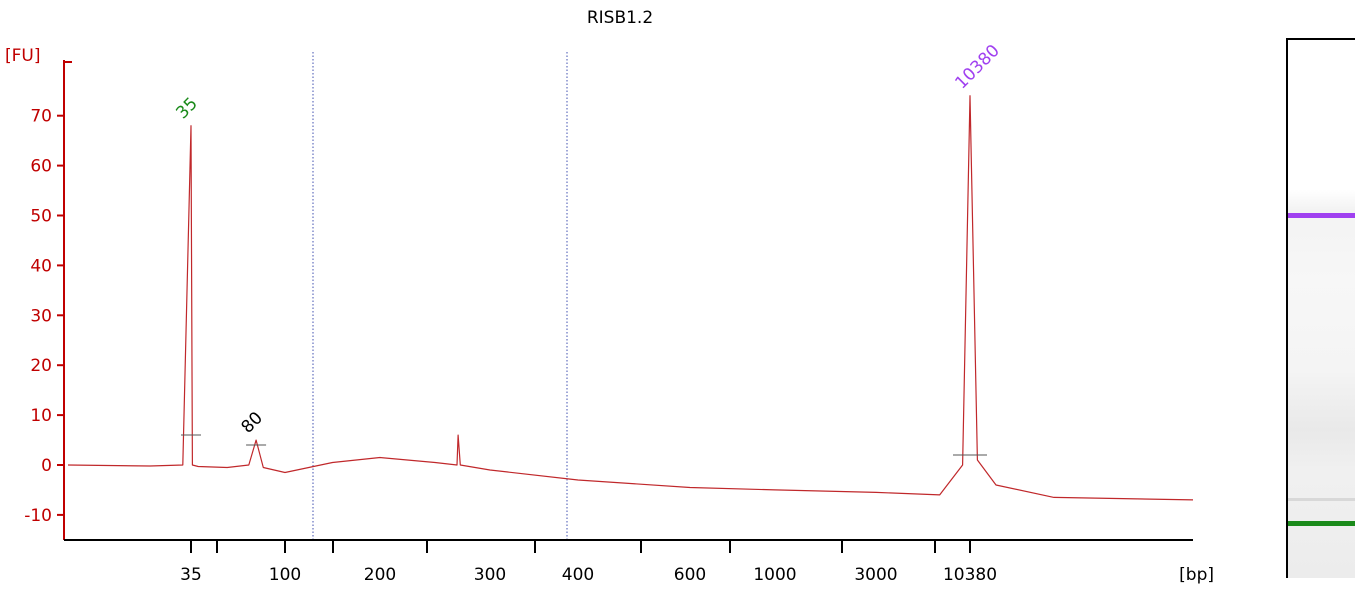 This screenshot has height=607, width=1355. What do you see at coordinates (774, 575) in the screenshot?
I see `x-tick-label: 1000` at bounding box center [774, 575].